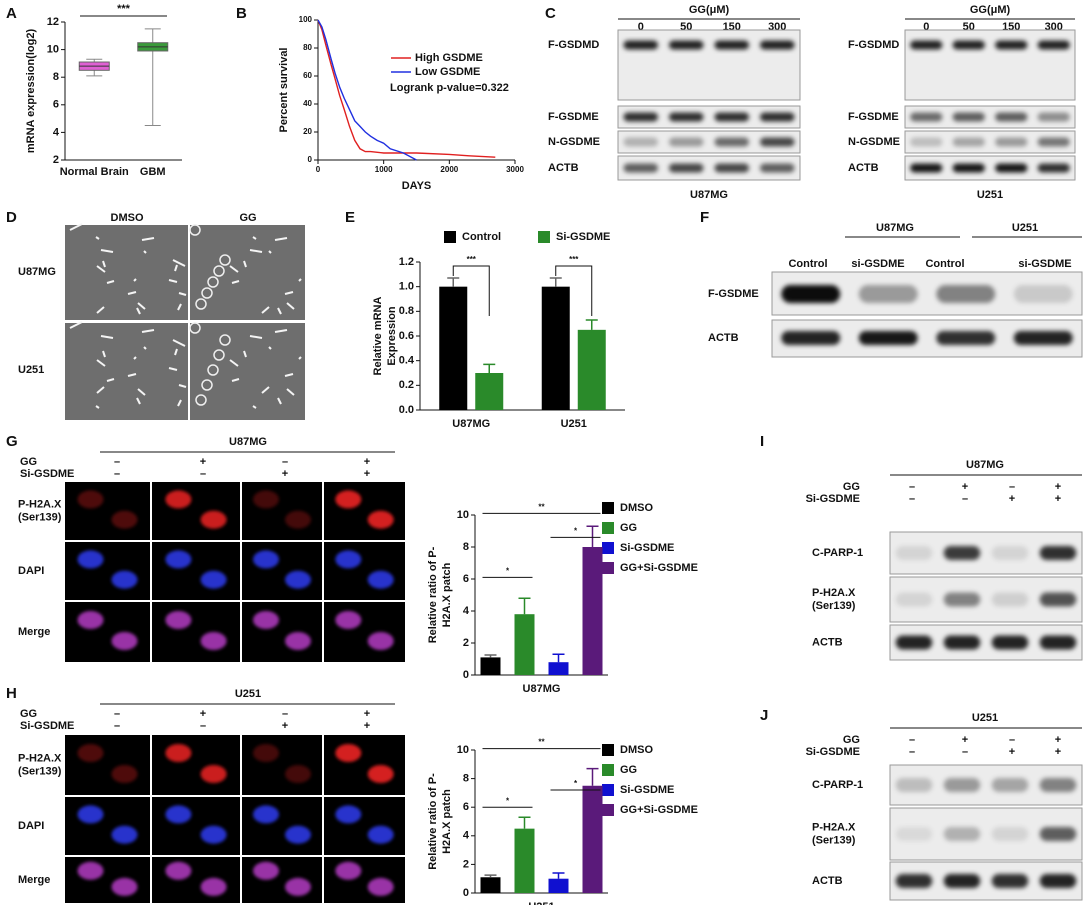 This screenshot has height=905, width=1084. Describe the element at coordinates (350, 217) in the screenshot. I see `panel-letter: E` at that location.